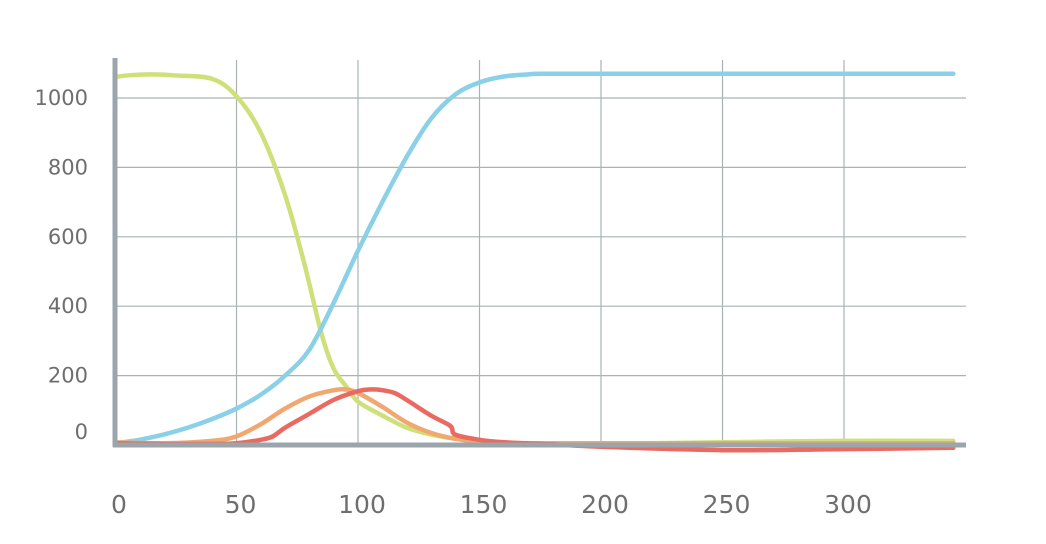  What do you see at coordinates (68, 167) in the screenshot?
I see `y-tick-label-800: 800` at bounding box center [68, 167].